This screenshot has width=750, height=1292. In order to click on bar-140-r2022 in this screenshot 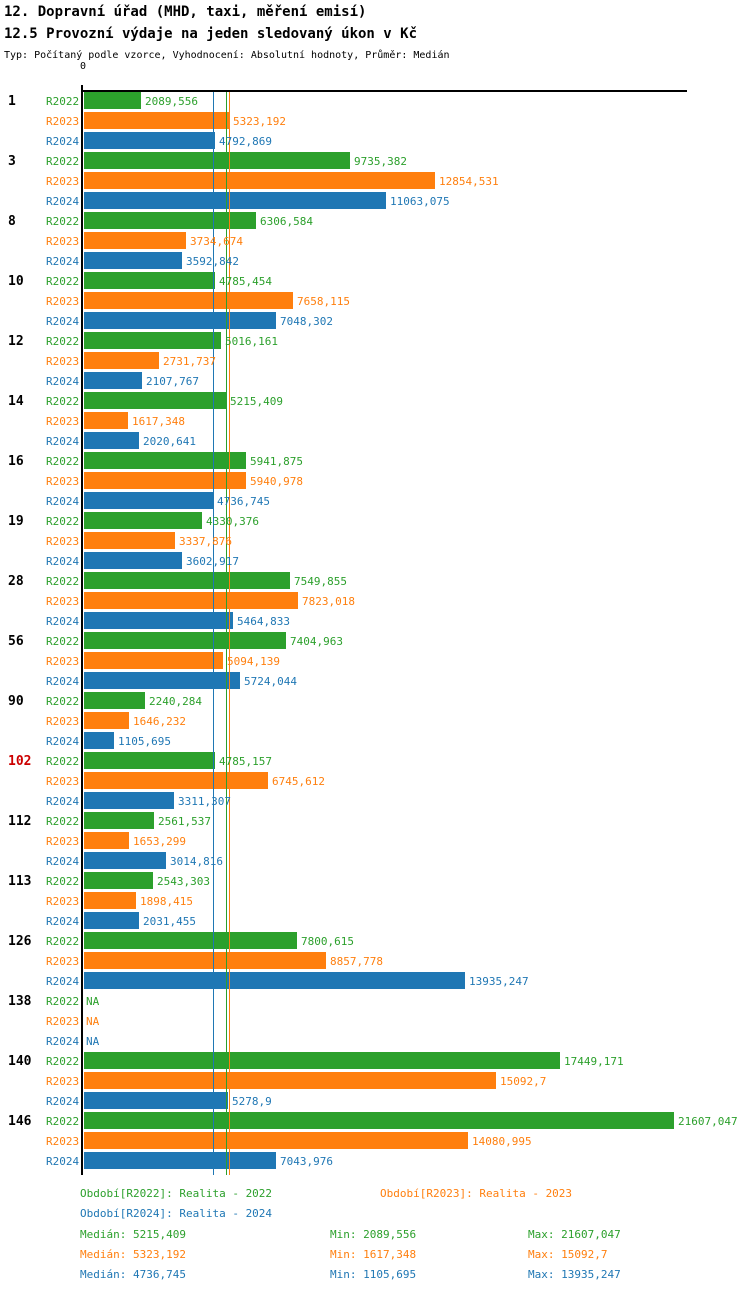, I will do `click(322, 1060)`.